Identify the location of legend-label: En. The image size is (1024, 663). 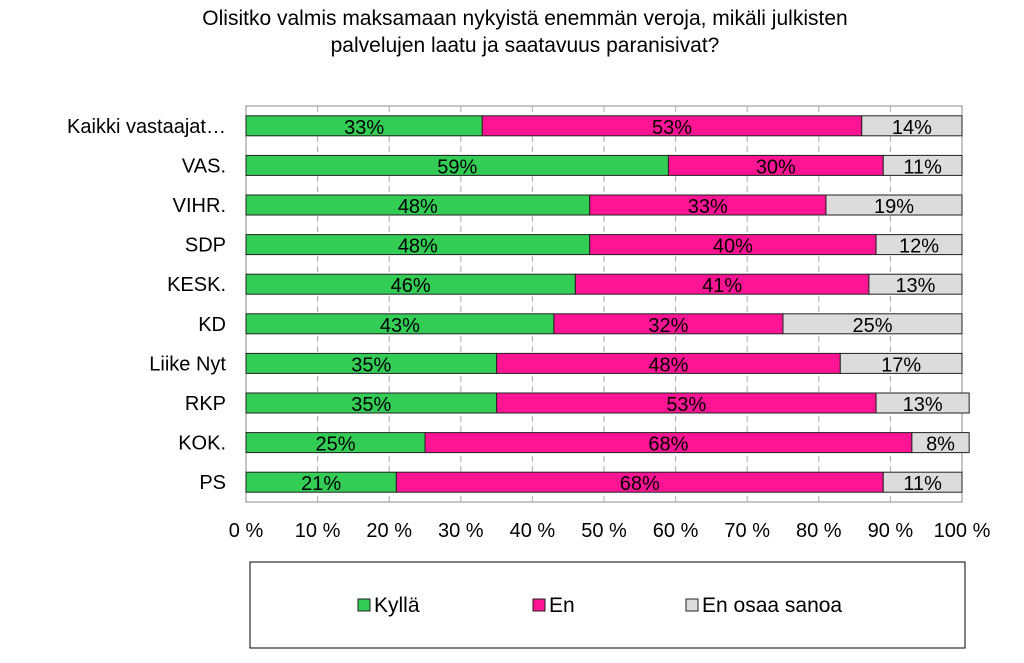
(562, 605).